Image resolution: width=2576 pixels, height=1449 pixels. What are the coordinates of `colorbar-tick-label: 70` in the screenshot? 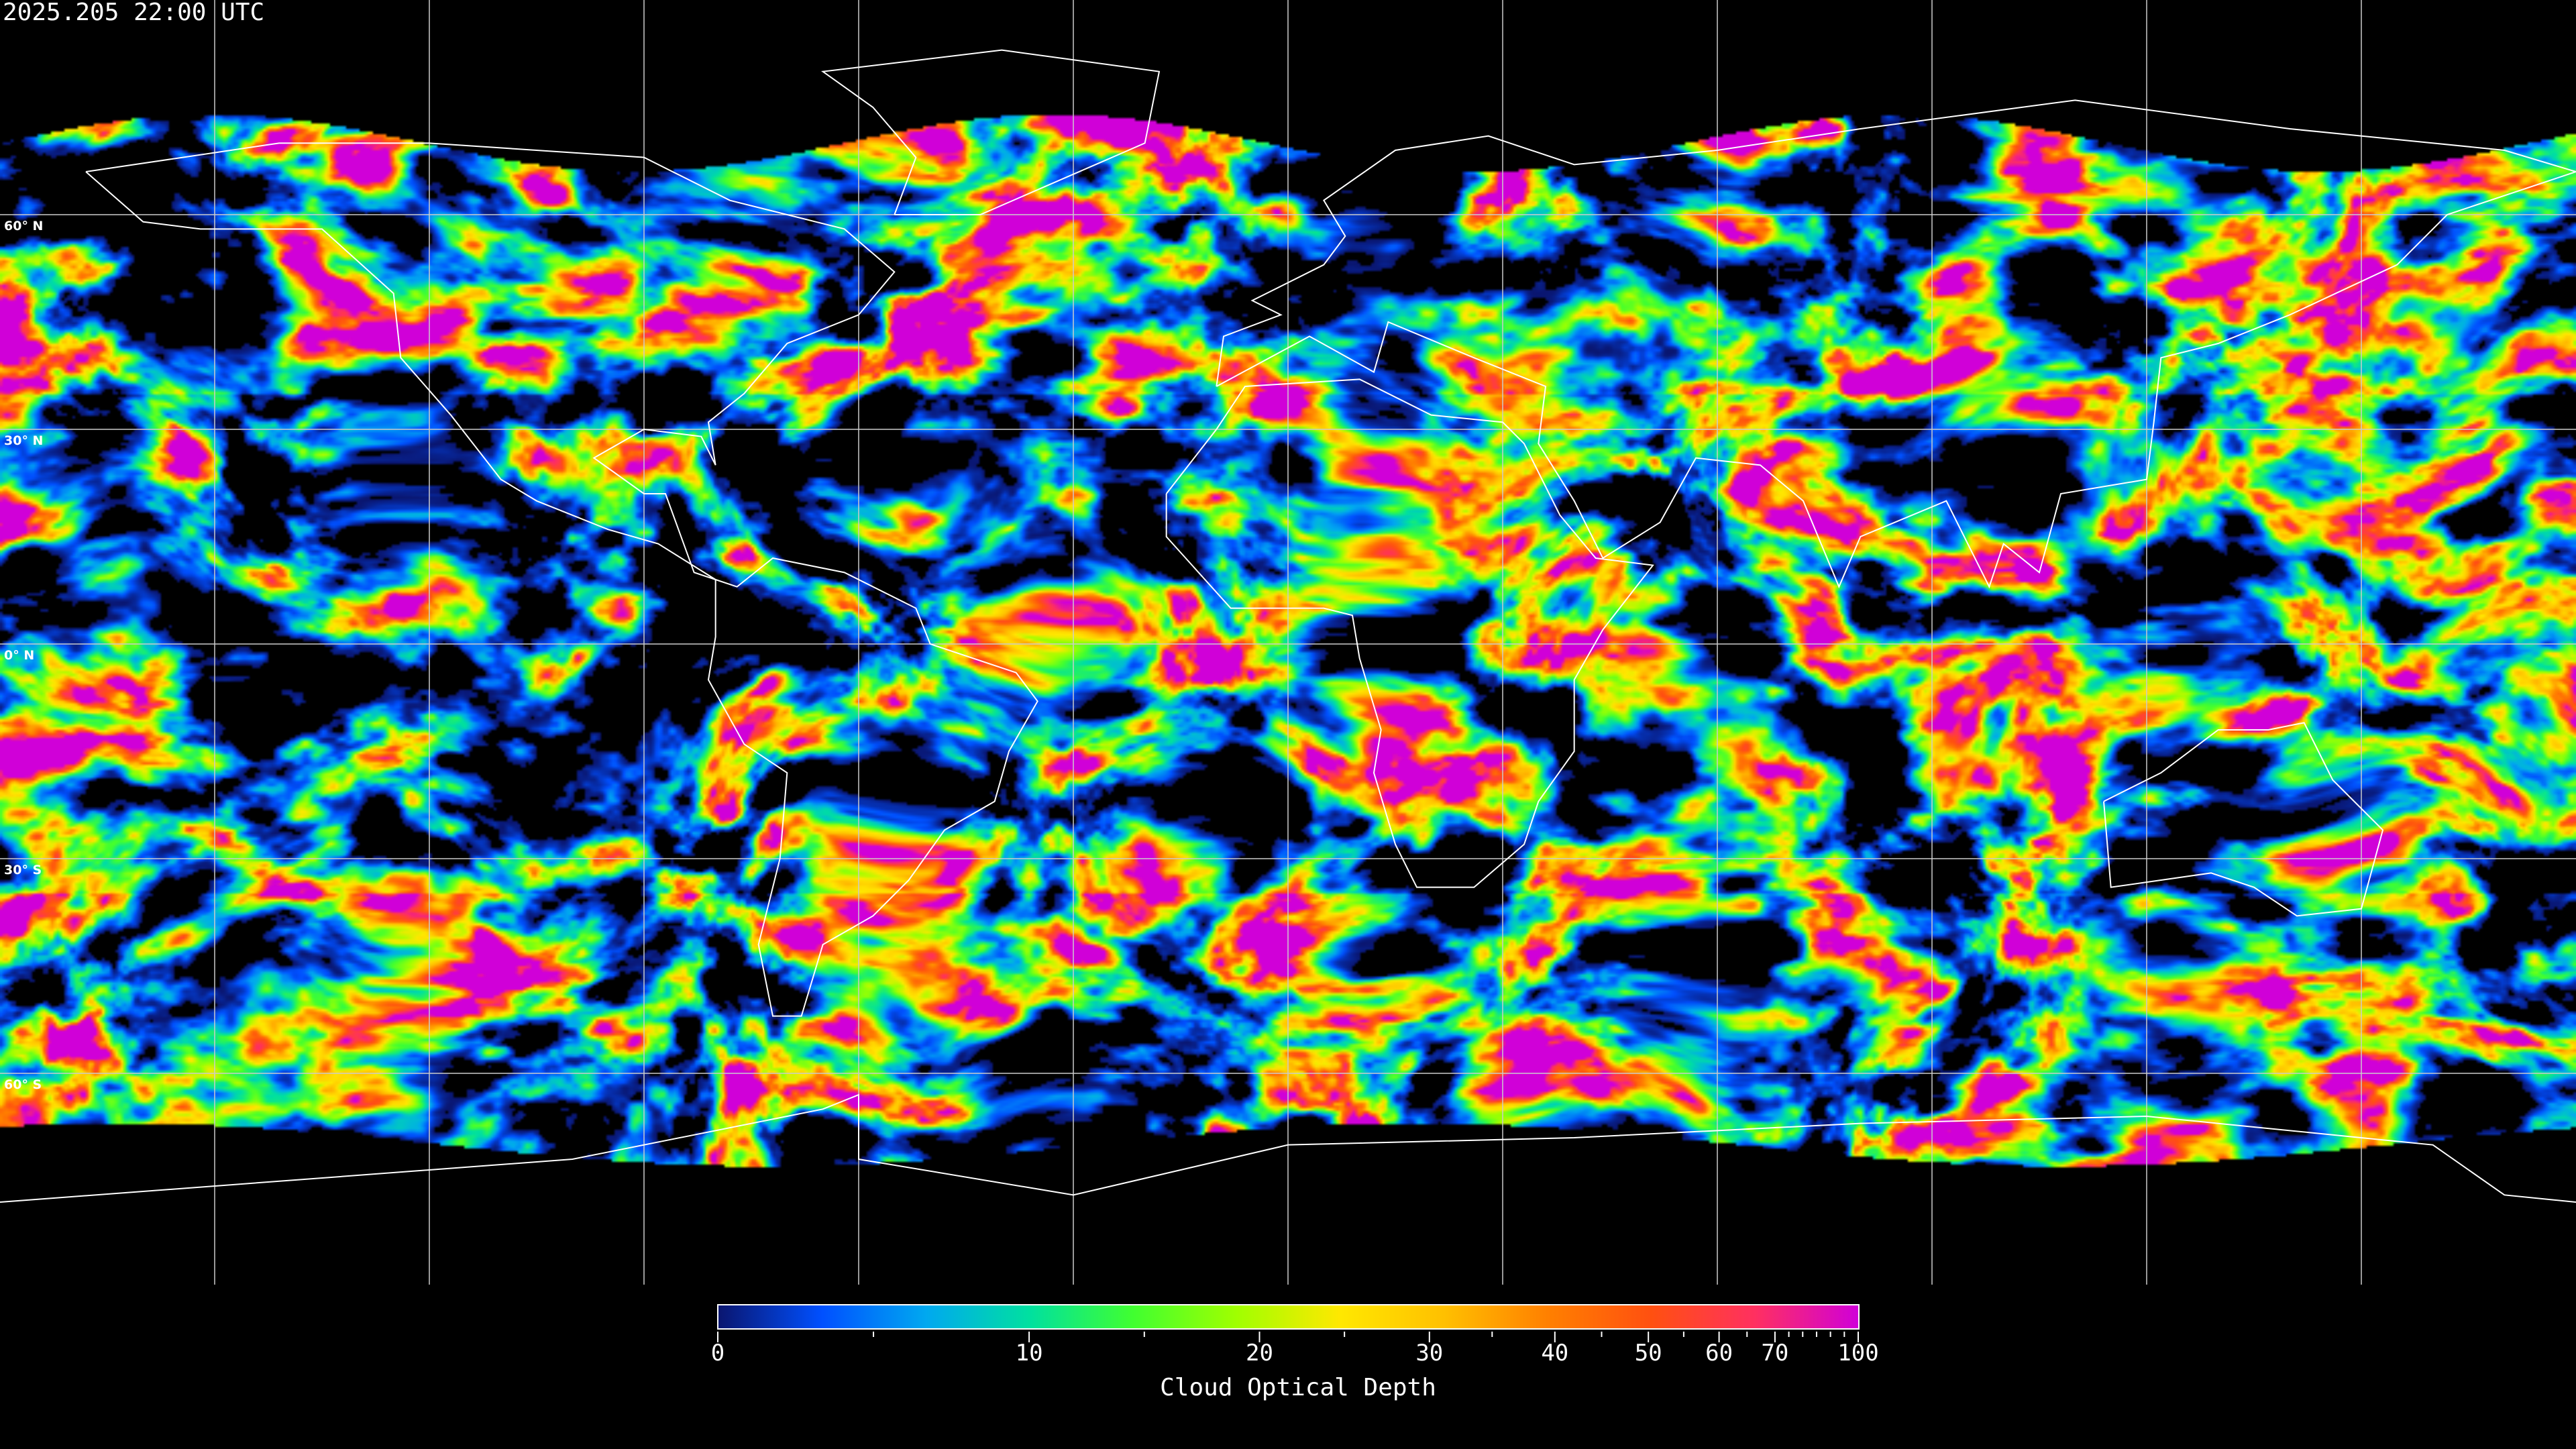 It's located at (1775, 1353).